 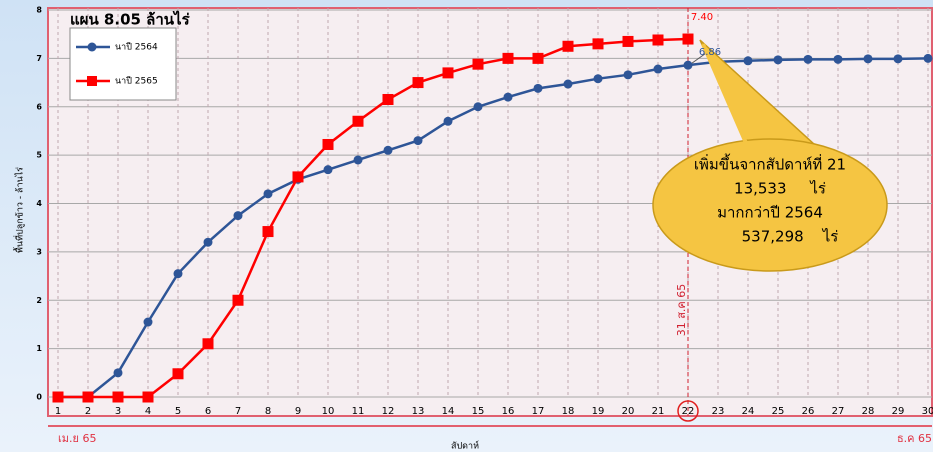 I want to click on x-tick-label: 16, so click(x=508, y=411).